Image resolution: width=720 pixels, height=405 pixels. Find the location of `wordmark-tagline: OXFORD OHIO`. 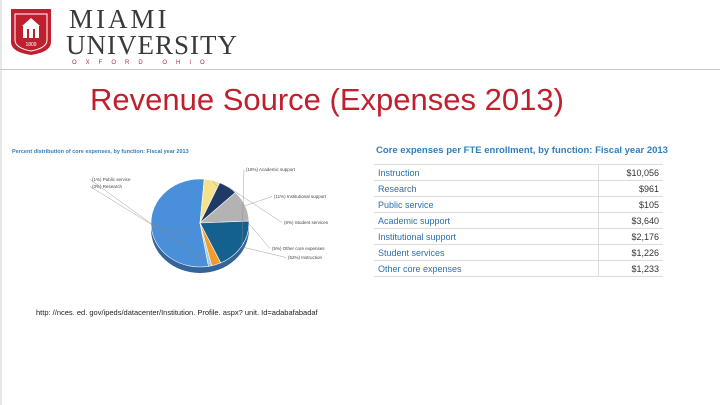

wordmark-tagline: OXFORD OHIO is located at coordinates (143, 63).